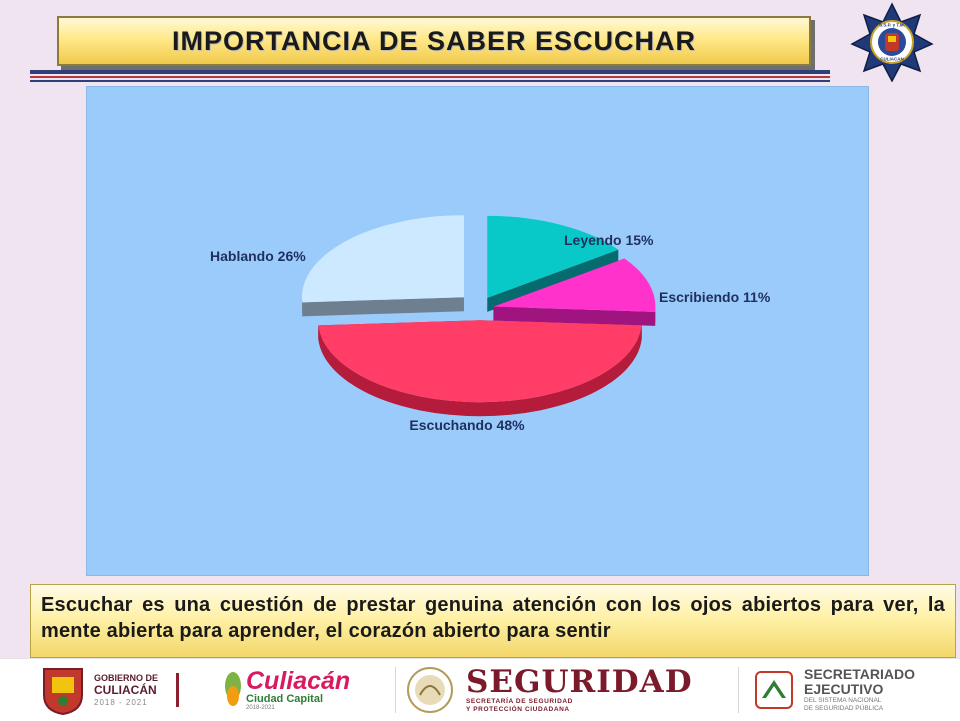 The image size is (960, 721). I want to click on pie-slice-label: Hablando 26%, so click(258, 256).